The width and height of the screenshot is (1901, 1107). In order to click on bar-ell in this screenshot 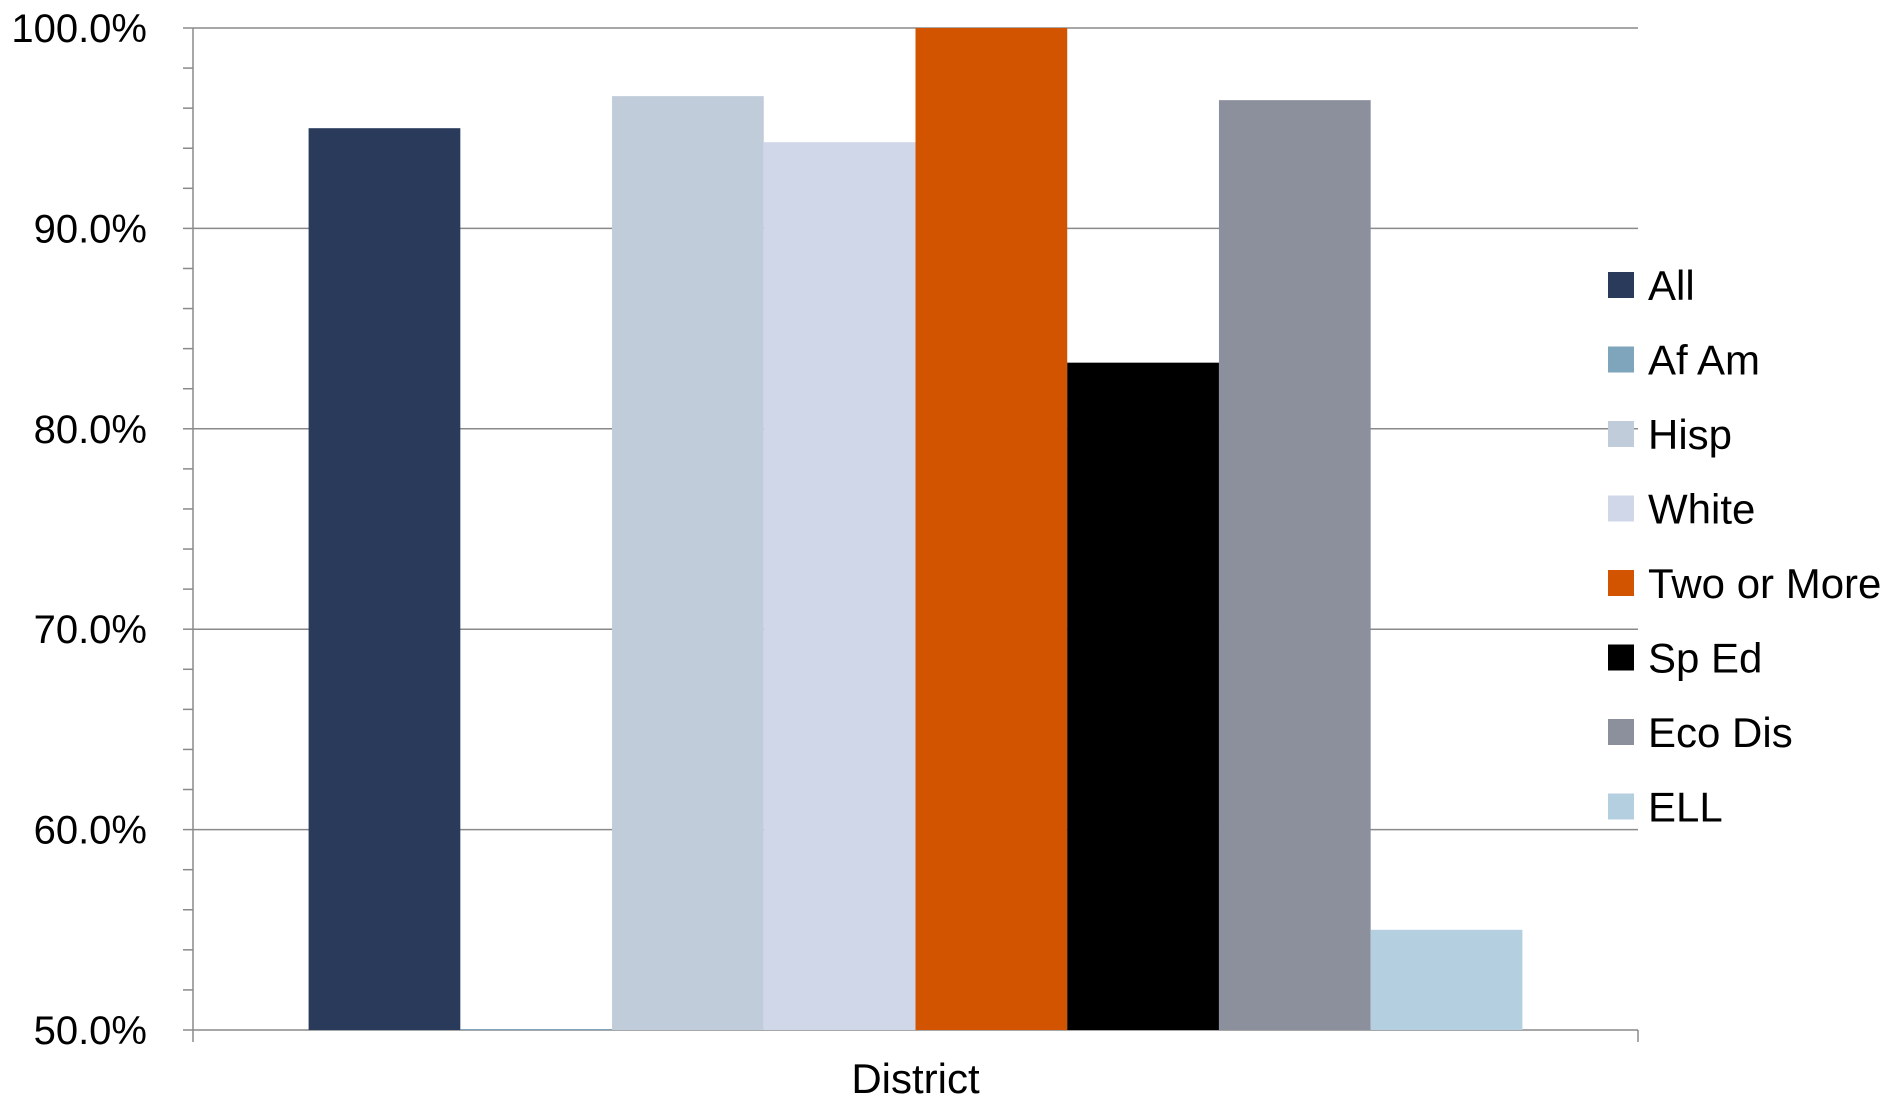, I will do `click(1446, 979)`.